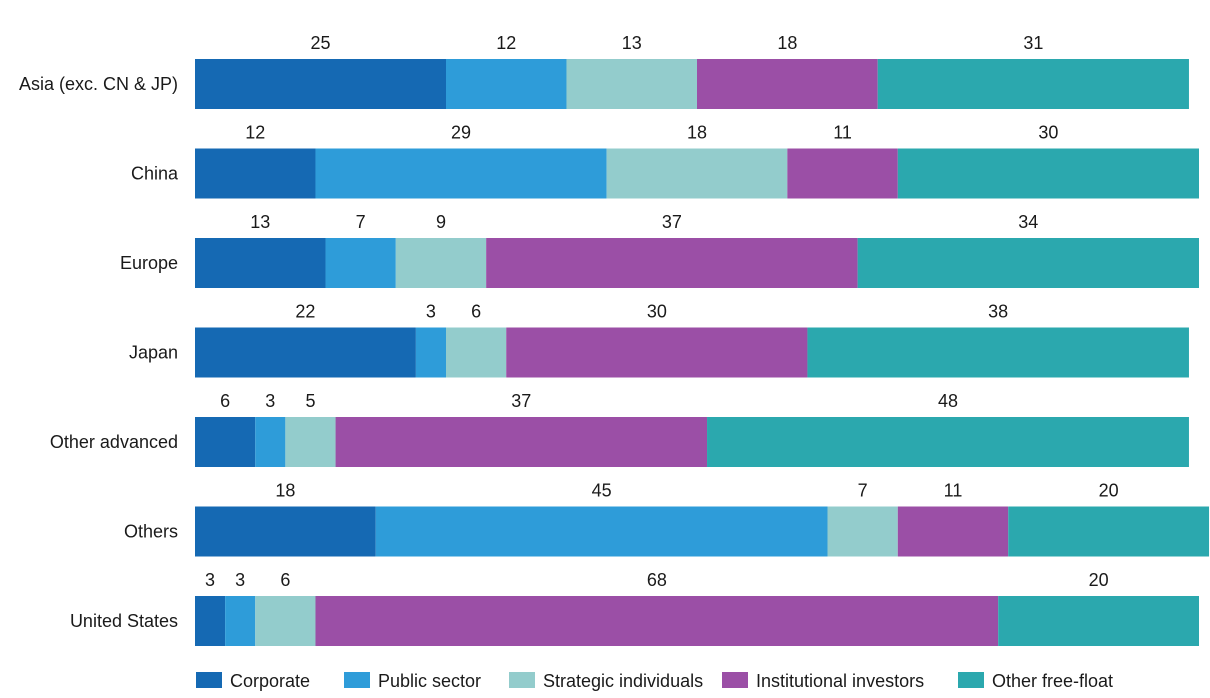  I want to click on data-label-institutional-investors-other-advanced: 37, so click(521, 401).